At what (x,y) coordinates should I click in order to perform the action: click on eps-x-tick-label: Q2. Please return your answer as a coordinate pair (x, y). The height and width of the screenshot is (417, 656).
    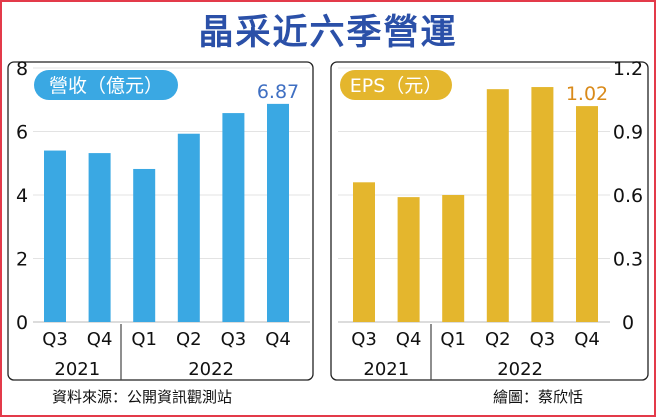
    Looking at the image, I should click on (498, 339).